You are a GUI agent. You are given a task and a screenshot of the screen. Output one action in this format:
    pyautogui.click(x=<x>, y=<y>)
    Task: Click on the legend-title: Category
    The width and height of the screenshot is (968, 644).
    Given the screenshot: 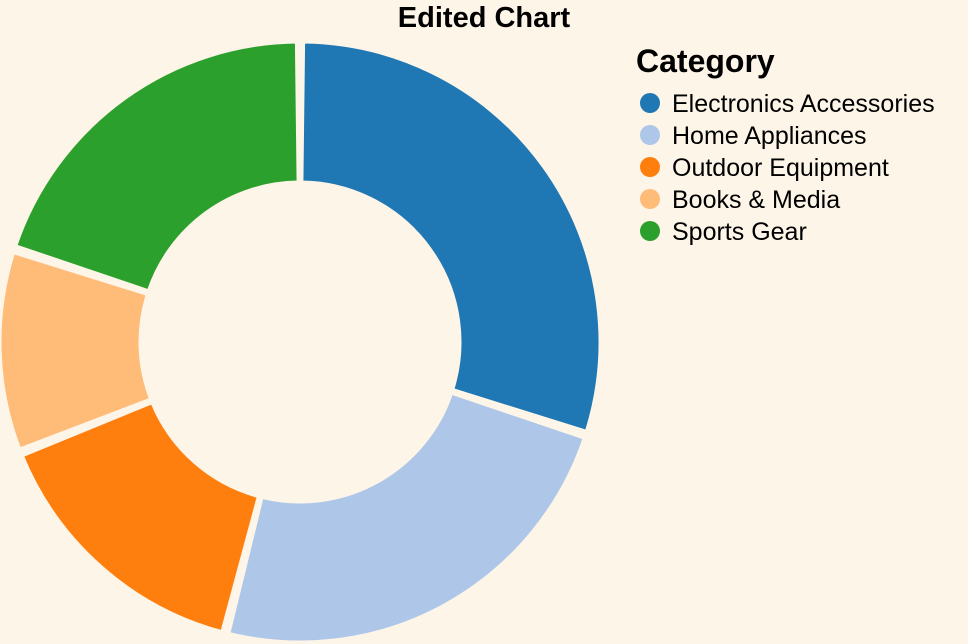 What is the action you would take?
    pyautogui.click(x=705, y=61)
    